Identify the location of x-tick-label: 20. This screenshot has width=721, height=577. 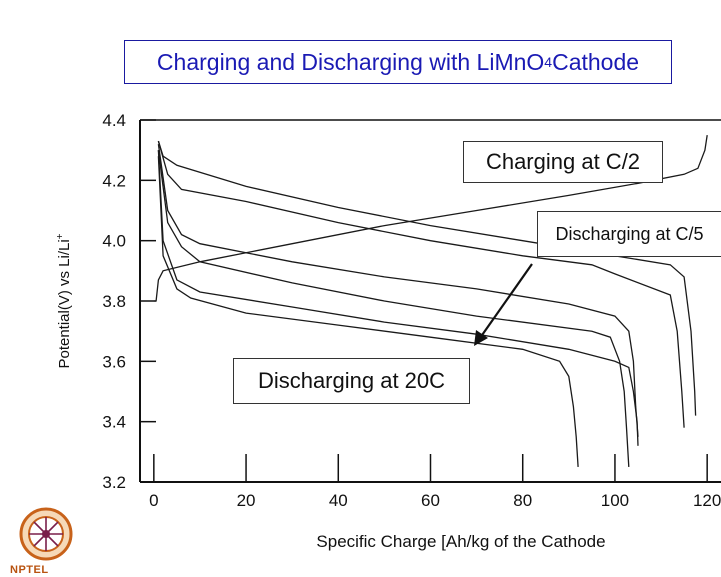
(246, 500).